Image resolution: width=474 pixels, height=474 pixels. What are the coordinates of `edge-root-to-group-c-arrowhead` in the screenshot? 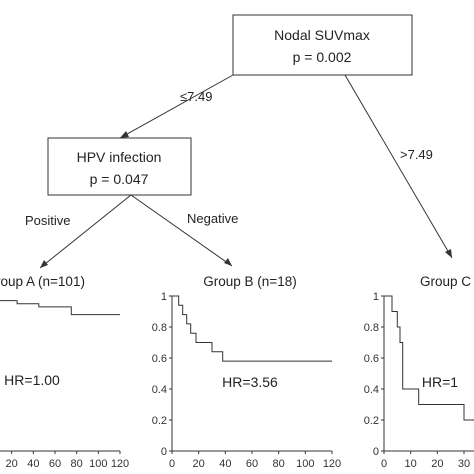 It's located at (448, 253).